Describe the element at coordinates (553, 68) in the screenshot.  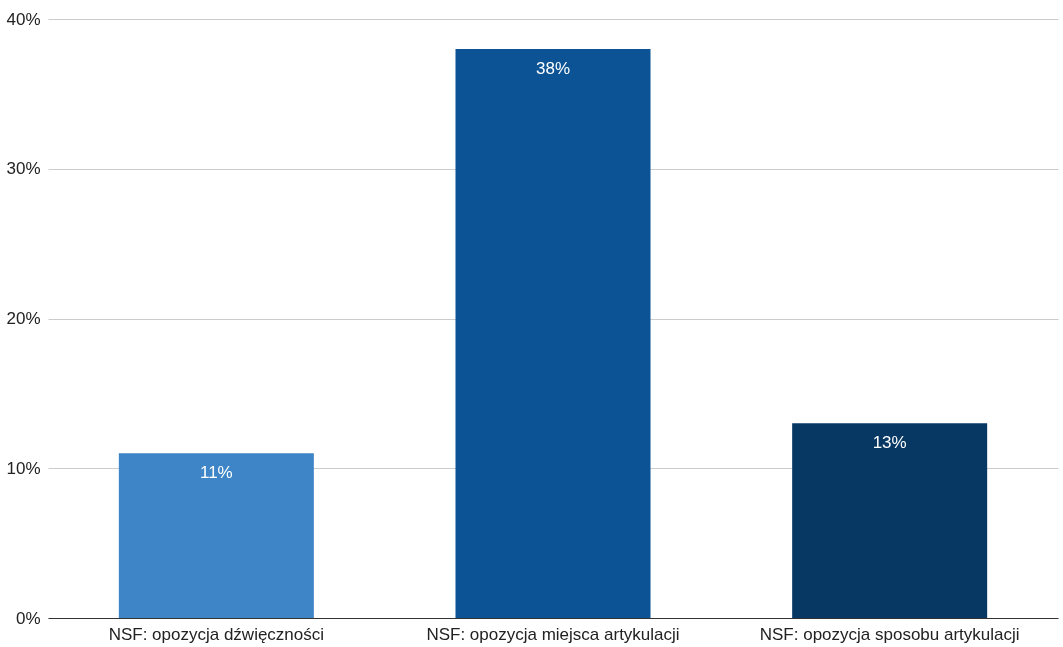
I see `data-label: 38%` at that location.